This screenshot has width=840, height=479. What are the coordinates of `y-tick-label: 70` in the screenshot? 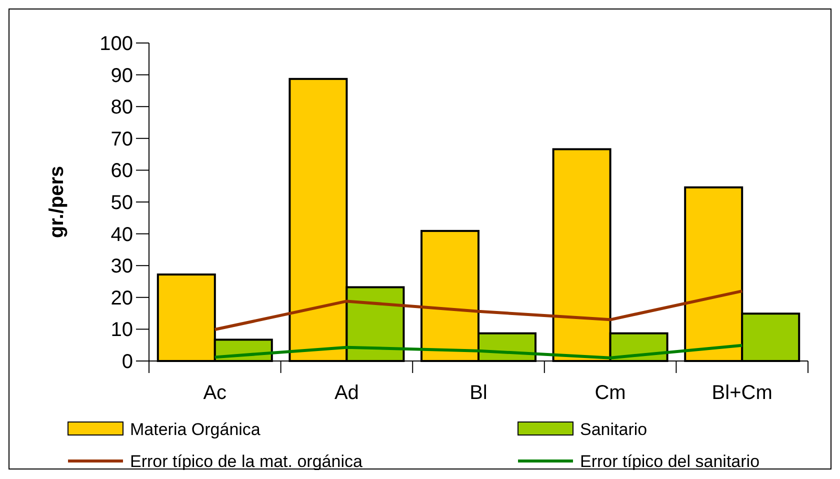 It's located at (121, 139).